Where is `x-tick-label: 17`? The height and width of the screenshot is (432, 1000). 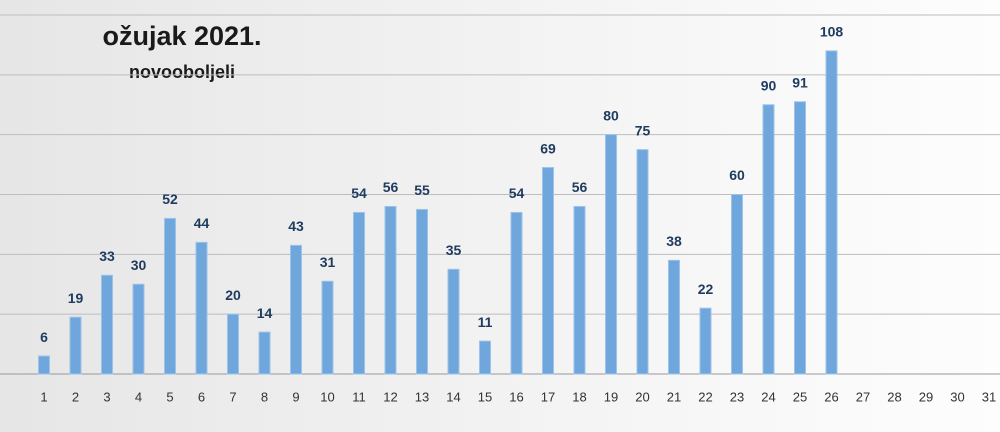 x-tick-label: 17 is located at coordinates (548, 396).